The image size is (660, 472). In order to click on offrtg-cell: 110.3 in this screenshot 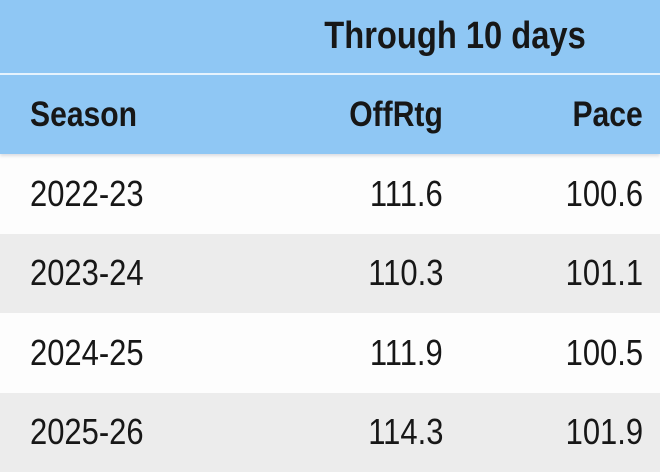, I will do `click(355, 273)`.